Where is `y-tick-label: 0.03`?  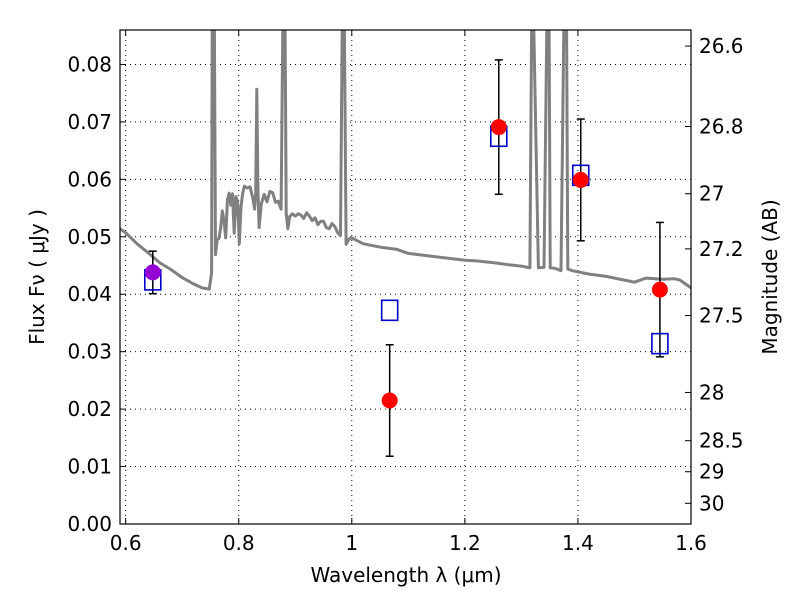
y-tick-label: 0.03 is located at coordinates (89, 352).